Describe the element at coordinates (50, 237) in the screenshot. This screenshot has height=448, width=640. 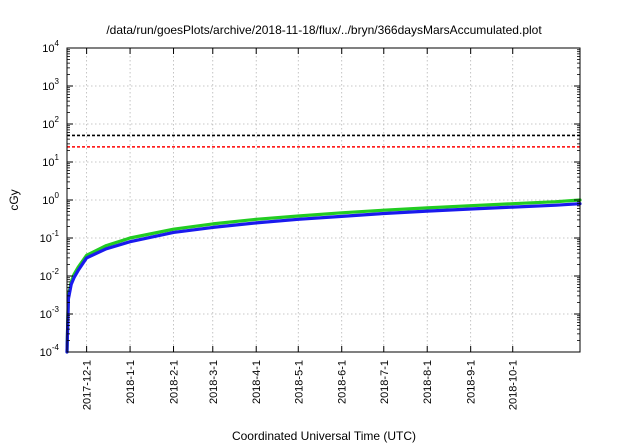
I see `y-tick-label: 10⁻¹` at that location.